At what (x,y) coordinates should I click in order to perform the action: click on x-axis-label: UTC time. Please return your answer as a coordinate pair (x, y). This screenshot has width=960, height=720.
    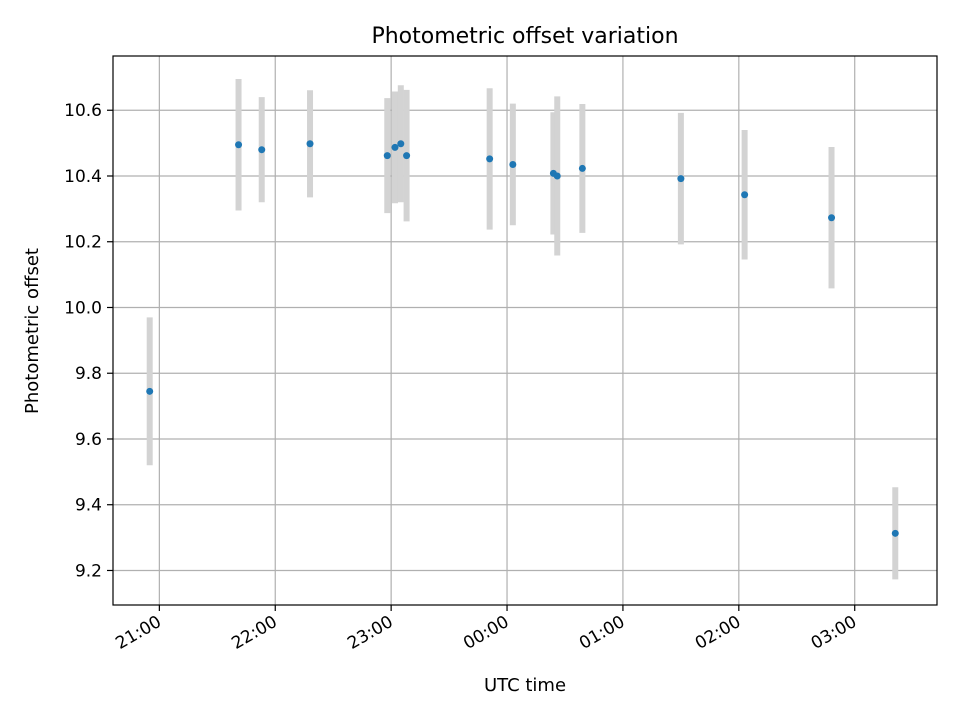
    Looking at the image, I should click on (525, 685).